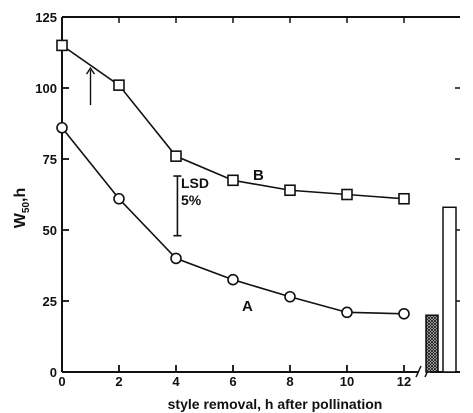  What do you see at coordinates (20, 220) in the screenshot?
I see `y-axis-title-main: W` at bounding box center [20, 220].